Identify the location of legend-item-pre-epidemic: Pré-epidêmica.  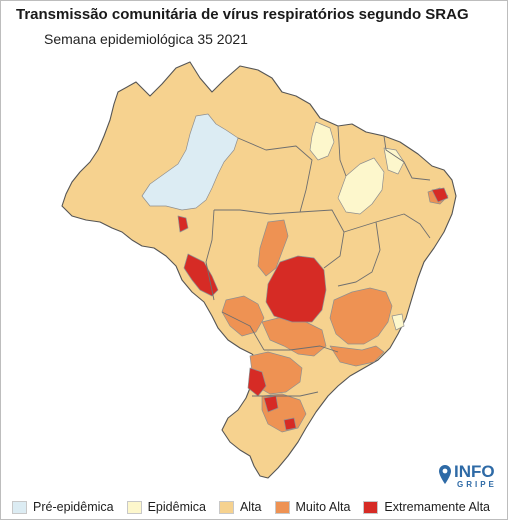
(63, 507).